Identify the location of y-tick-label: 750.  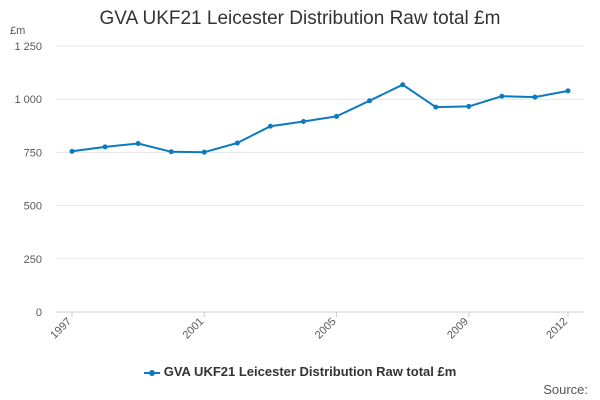
(33, 153).